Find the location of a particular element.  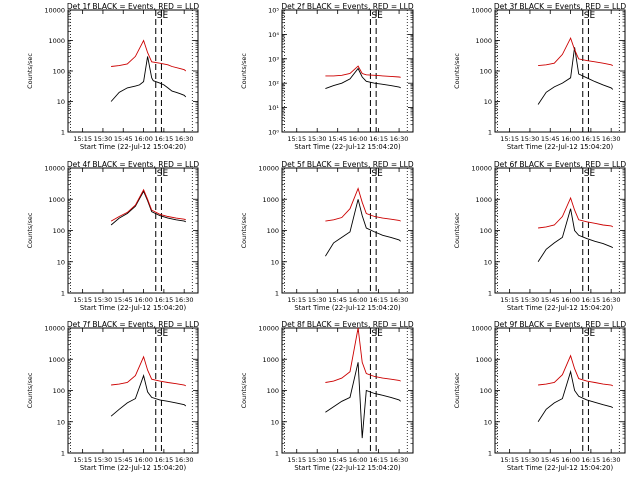

chart-title: Det 2f BLACK = Events, RED = LLD is located at coordinates (347, 6).